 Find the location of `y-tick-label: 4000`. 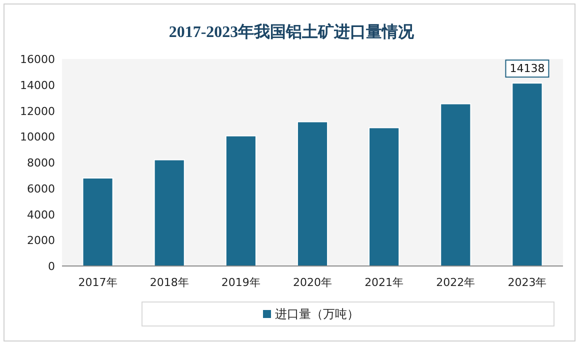

y-tick-label: 4000 is located at coordinates (41, 215).